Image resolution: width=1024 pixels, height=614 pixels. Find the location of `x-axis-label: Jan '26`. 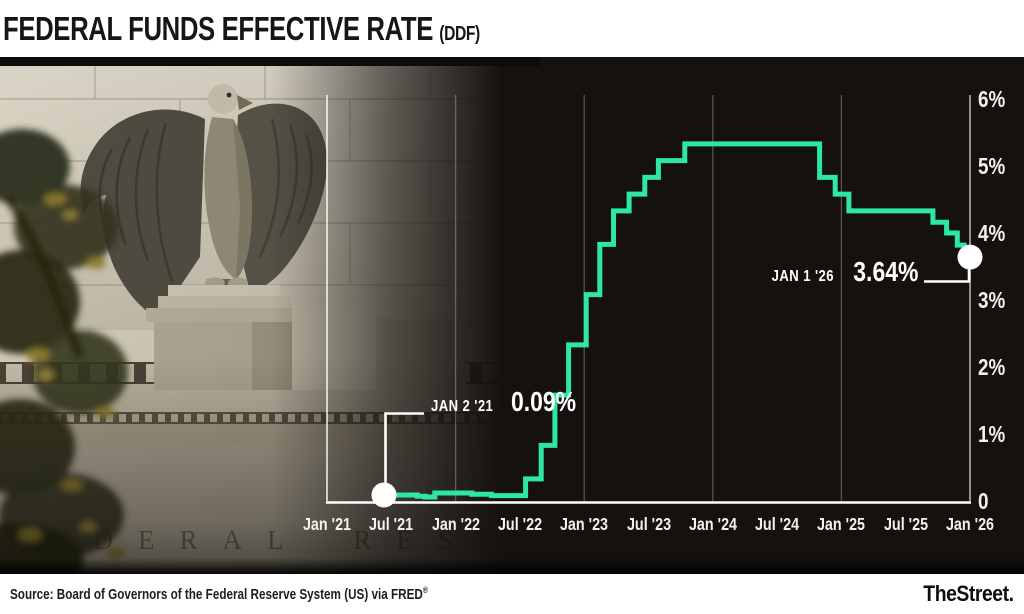

x-axis-label: Jan '26 is located at coordinates (970, 524).